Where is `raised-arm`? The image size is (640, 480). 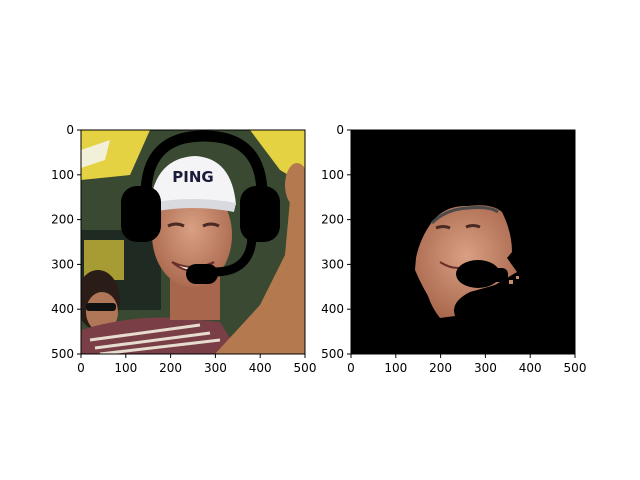
raised-arm is located at coordinates (260, 267).